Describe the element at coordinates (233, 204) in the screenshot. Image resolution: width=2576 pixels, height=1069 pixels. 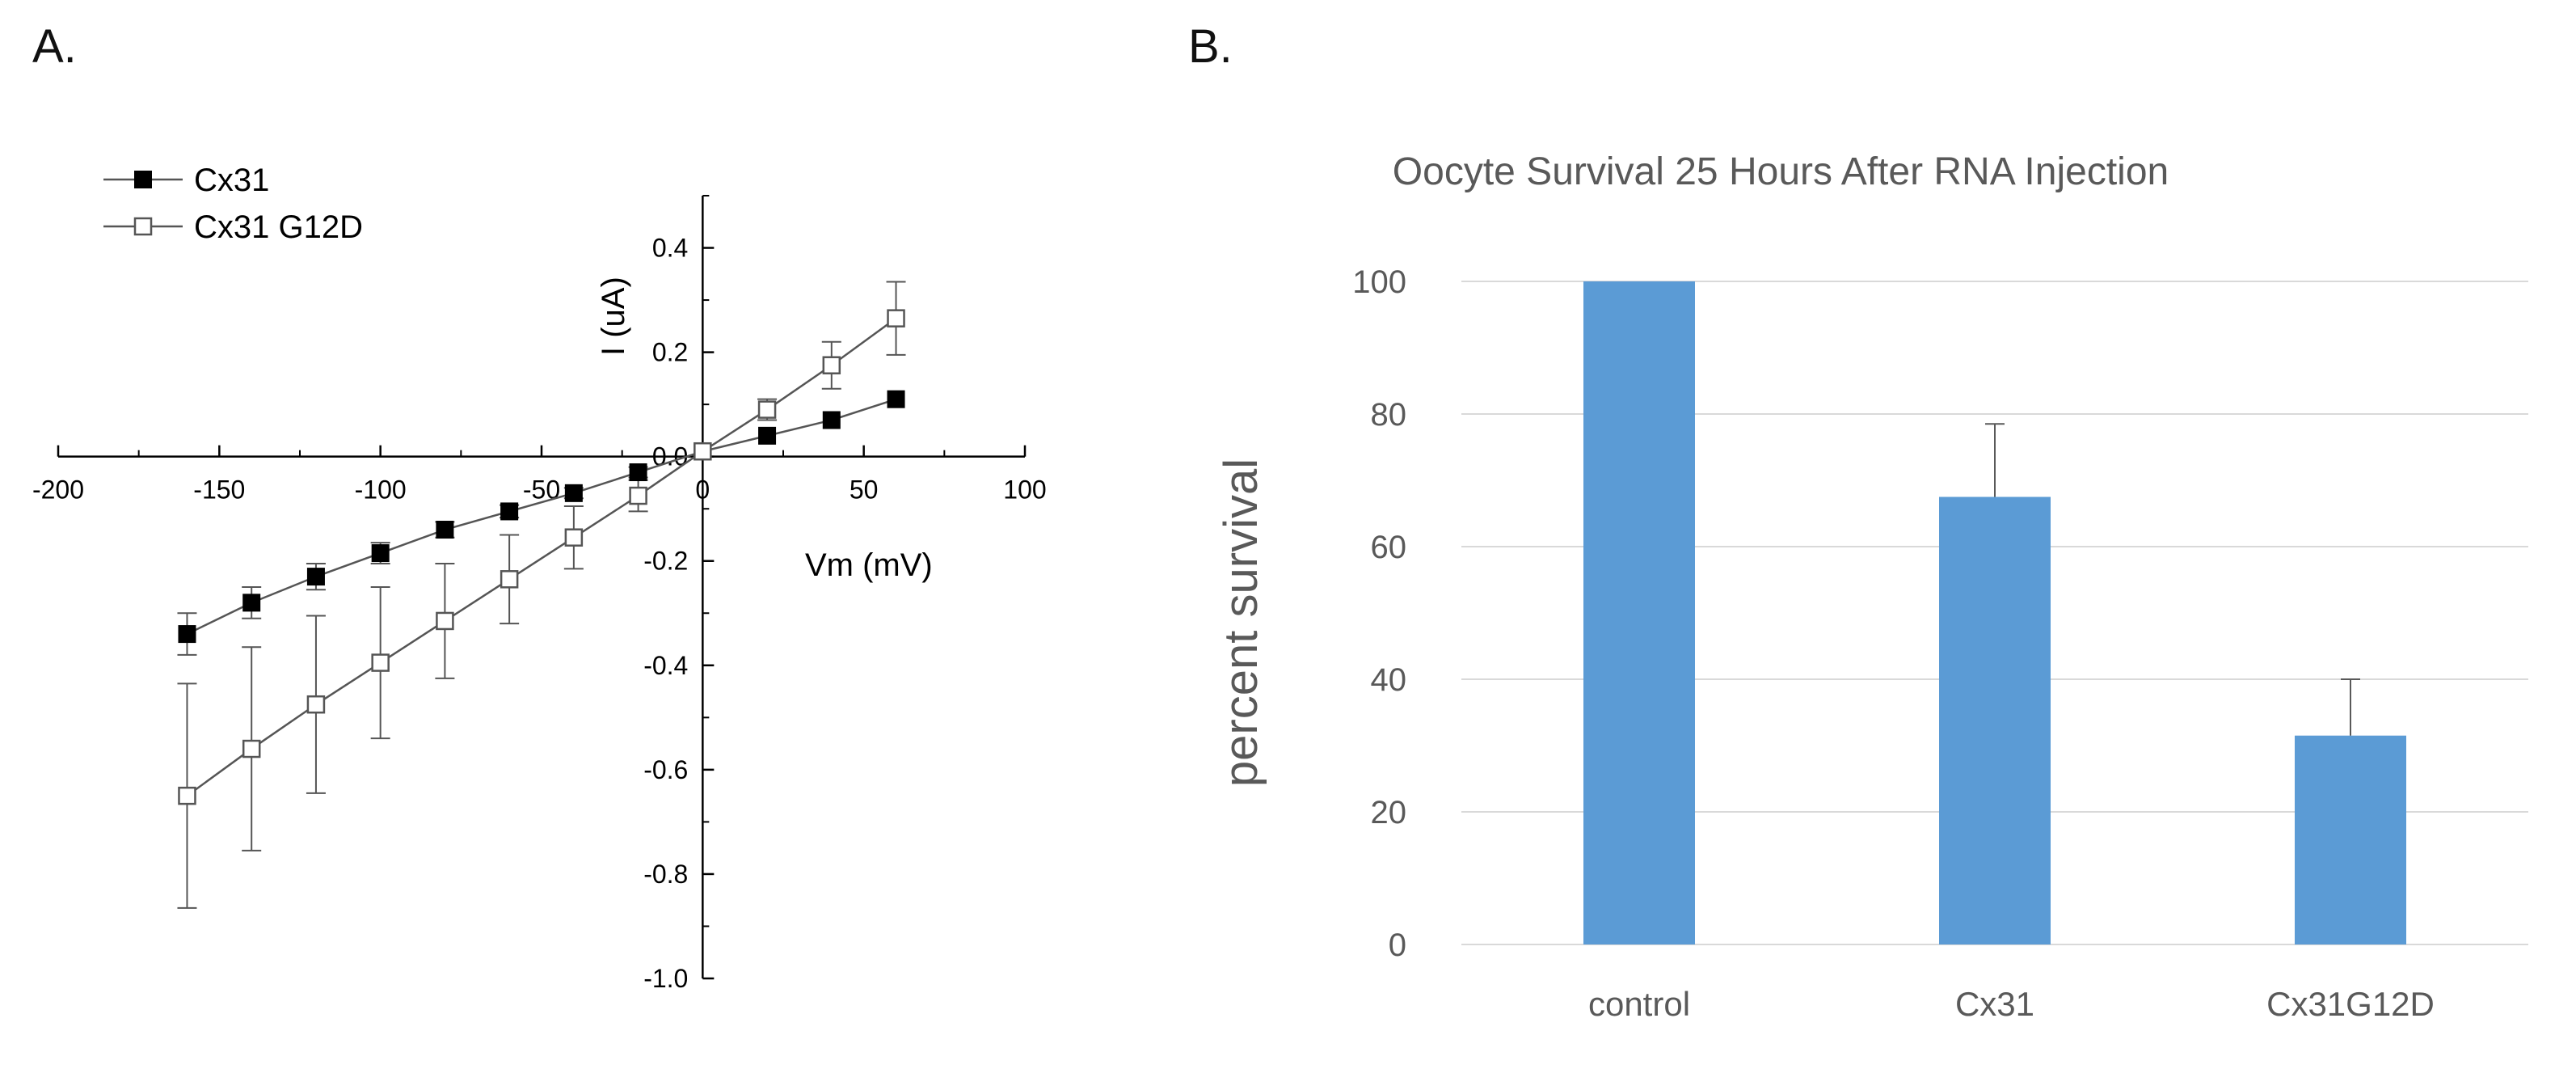
I see `iv-legend: Cx31 Cx31 G12D` at that location.